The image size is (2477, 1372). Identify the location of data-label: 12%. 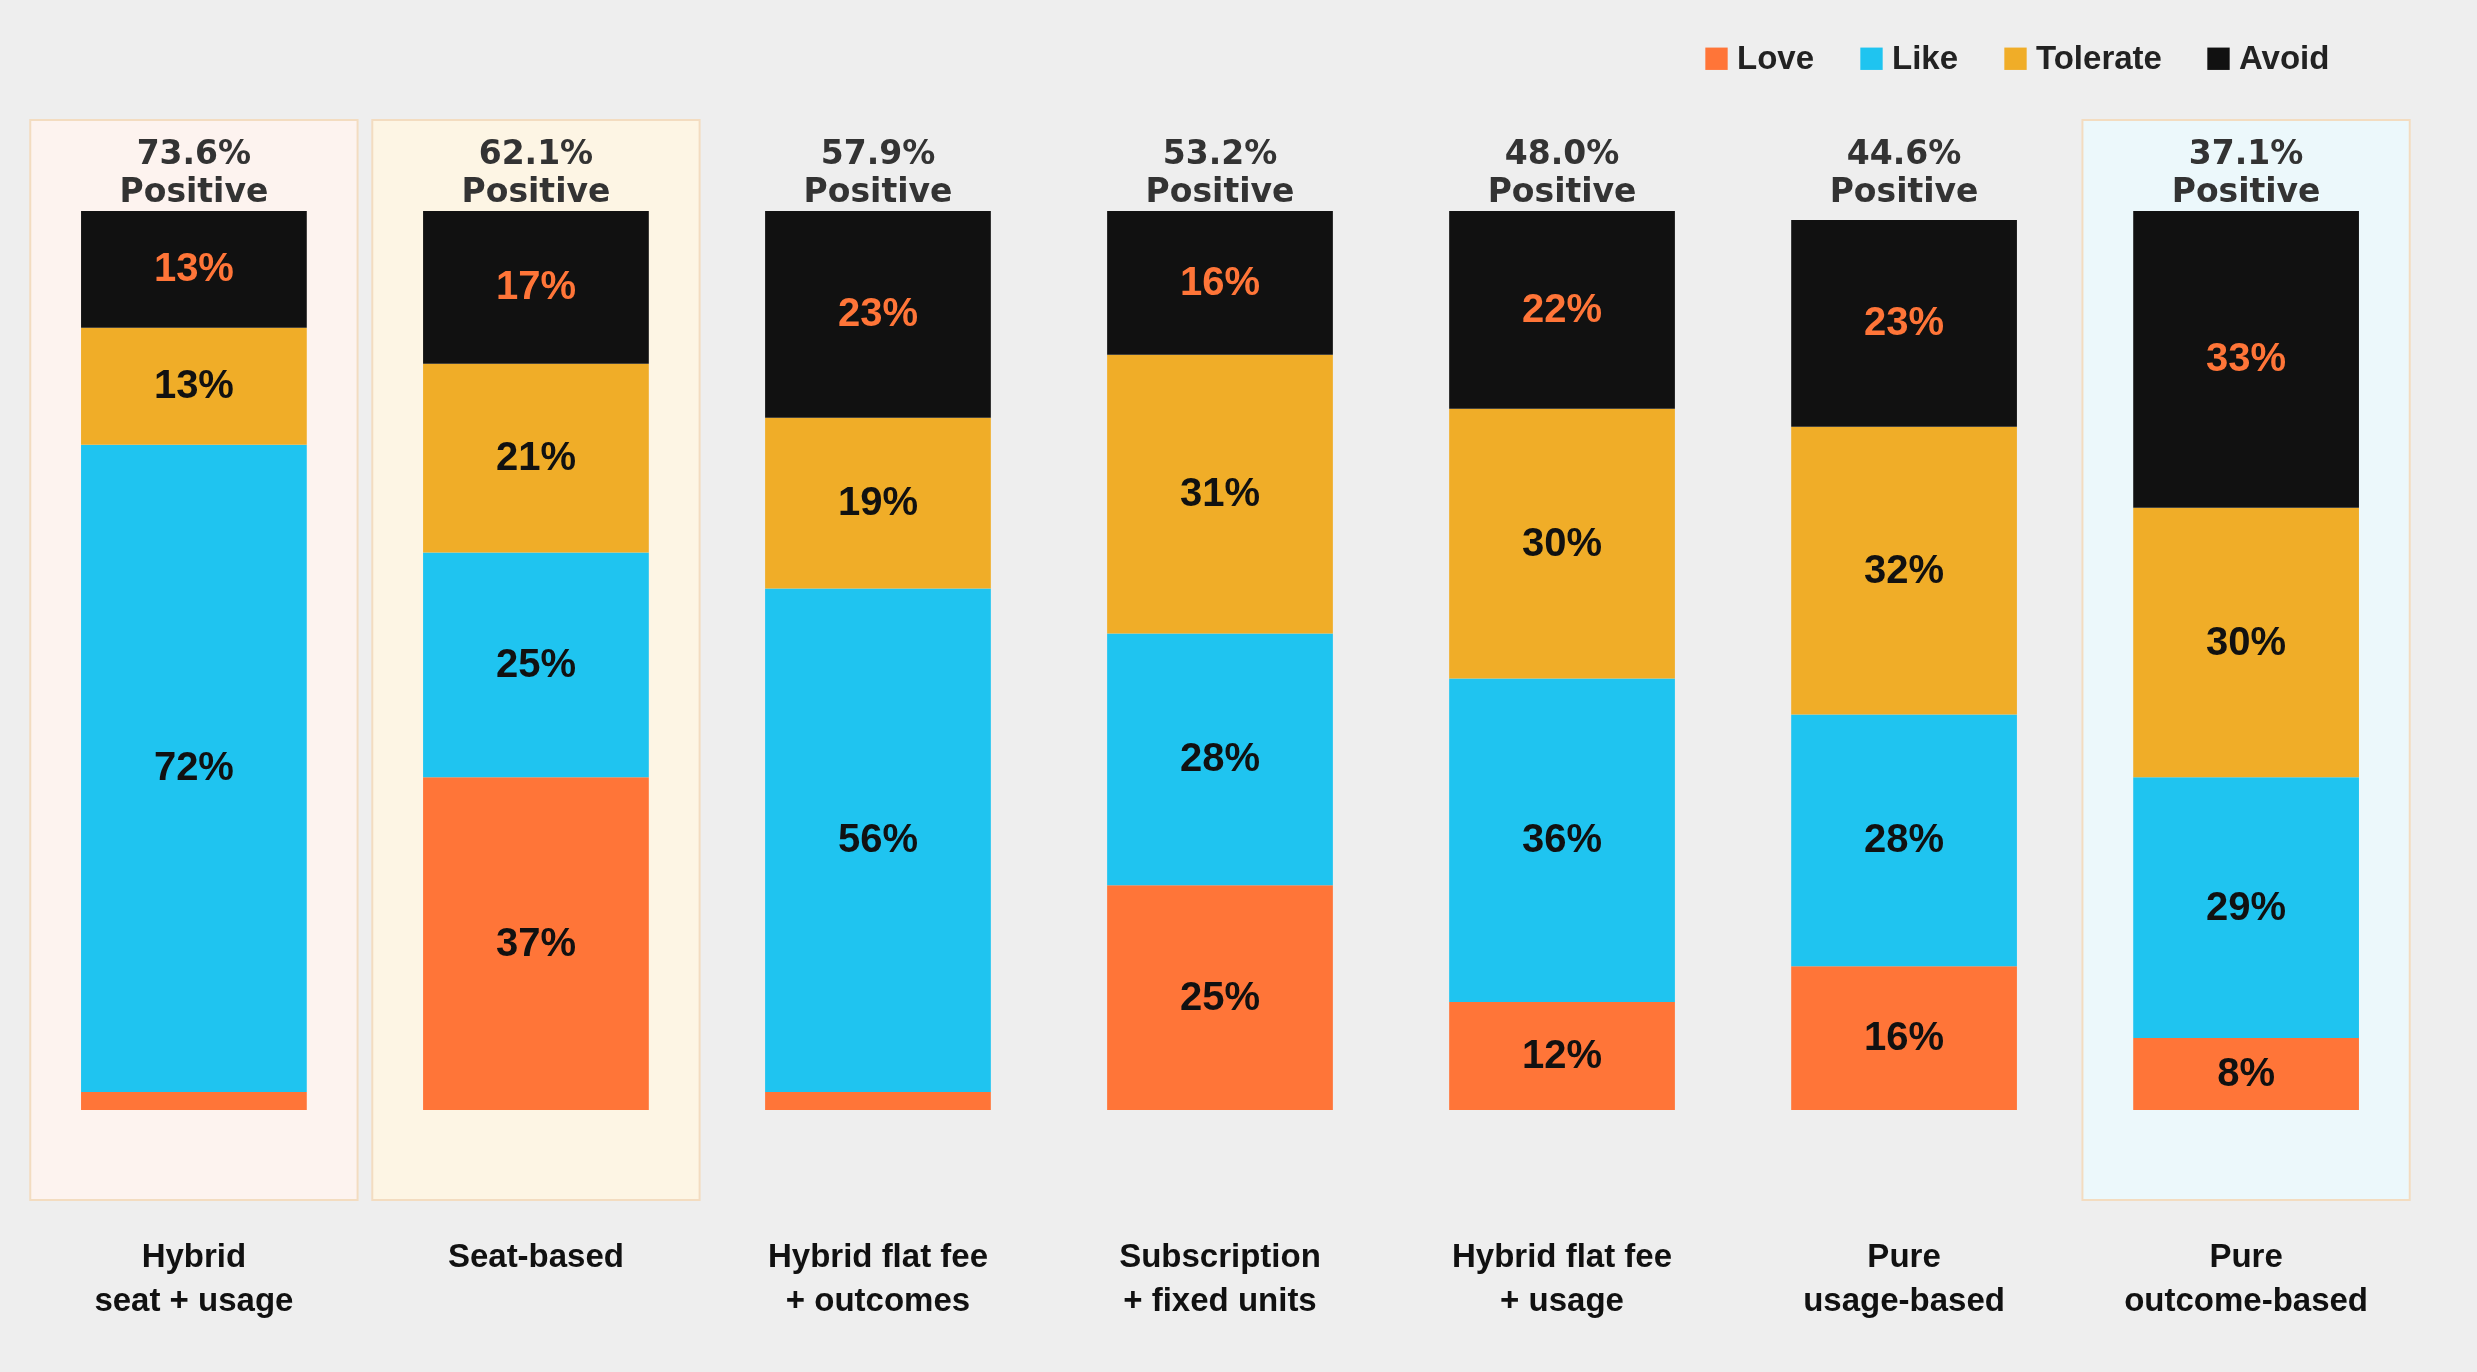
(1562, 1054).